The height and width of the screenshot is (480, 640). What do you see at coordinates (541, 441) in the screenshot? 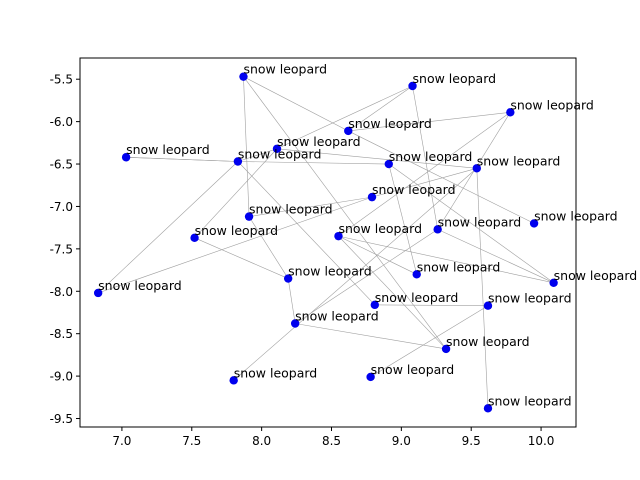
I see `x-tick-label: 10.0` at bounding box center [541, 441].